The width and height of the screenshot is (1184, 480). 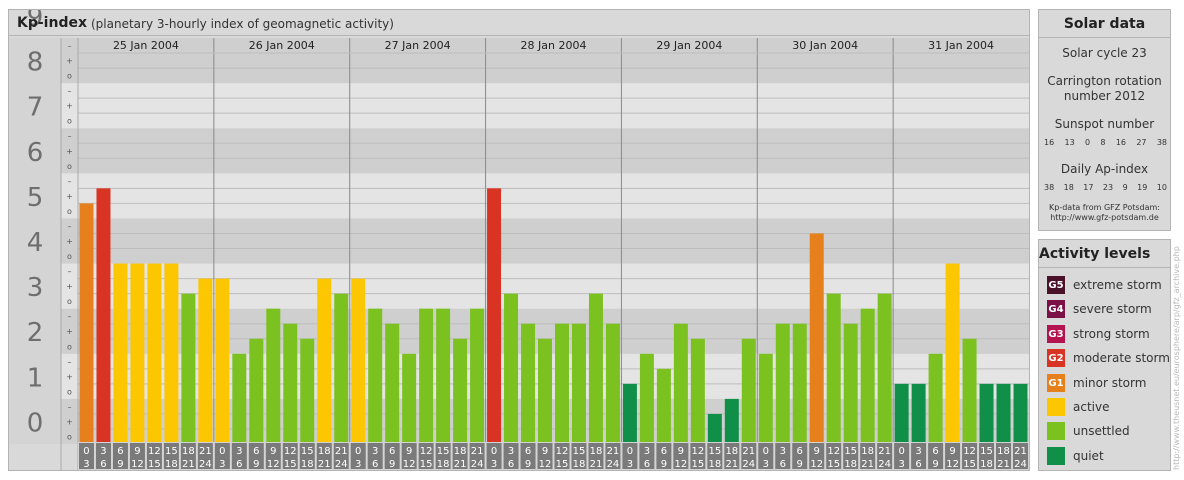 What do you see at coordinates (511, 464) in the screenshot?
I see `x-tick-end: 6` at bounding box center [511, 464].